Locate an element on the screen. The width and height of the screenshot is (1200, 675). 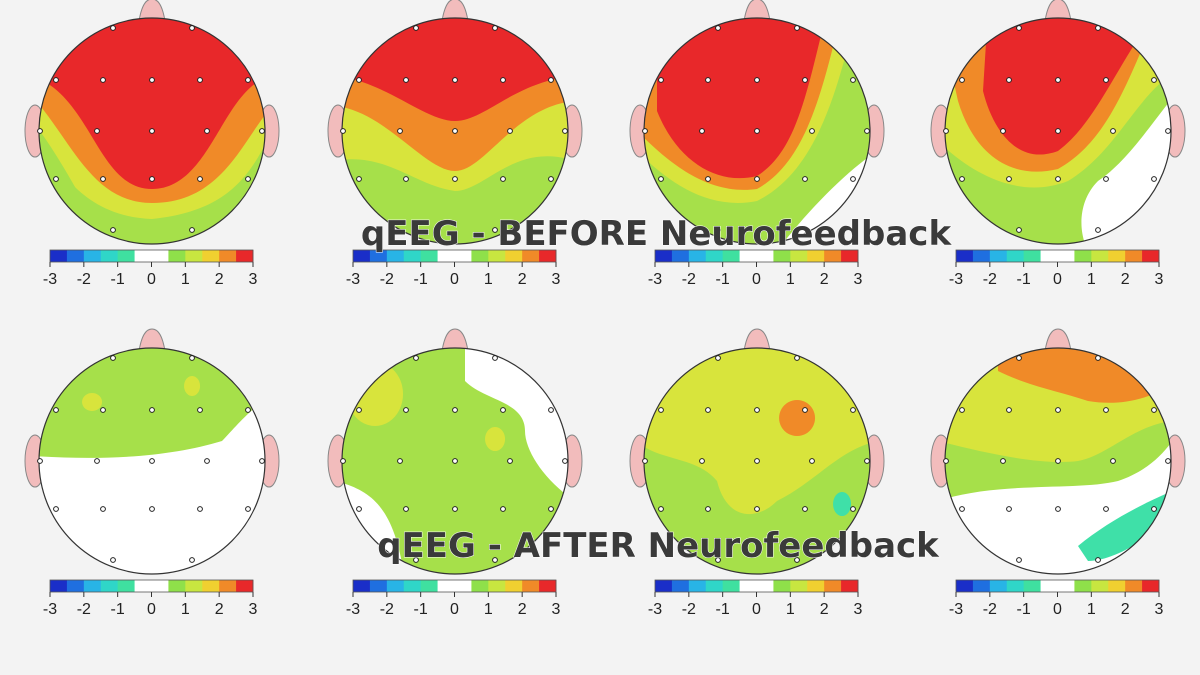
colorbar: -3 -2 -1 0 1 2 3 is located at coordinates (755, 268).